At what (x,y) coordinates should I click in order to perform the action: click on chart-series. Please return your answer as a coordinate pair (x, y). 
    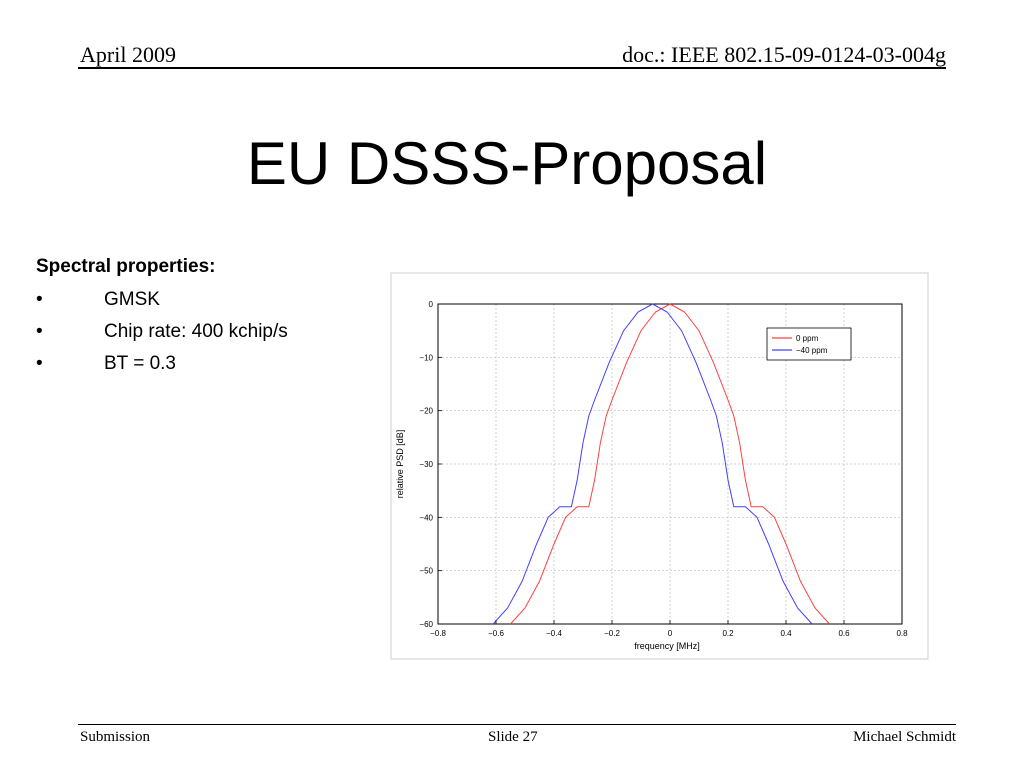
    Looking at the image, I should click on (661, 464).